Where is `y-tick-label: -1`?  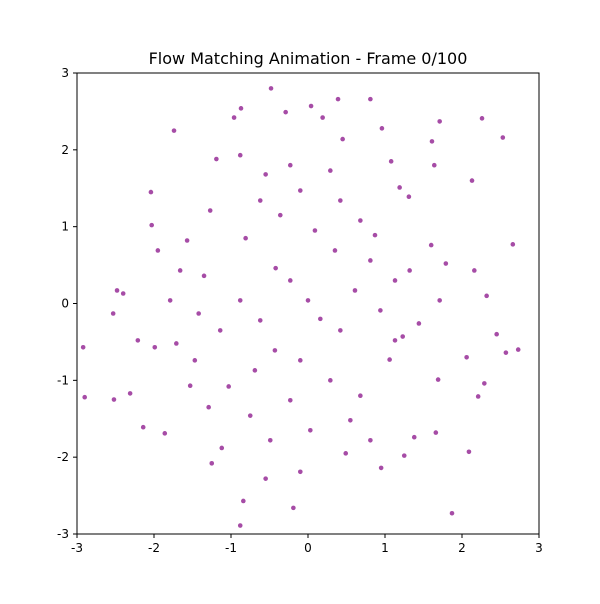
y-tick-label: -1 is located at coordinates (63, 380).